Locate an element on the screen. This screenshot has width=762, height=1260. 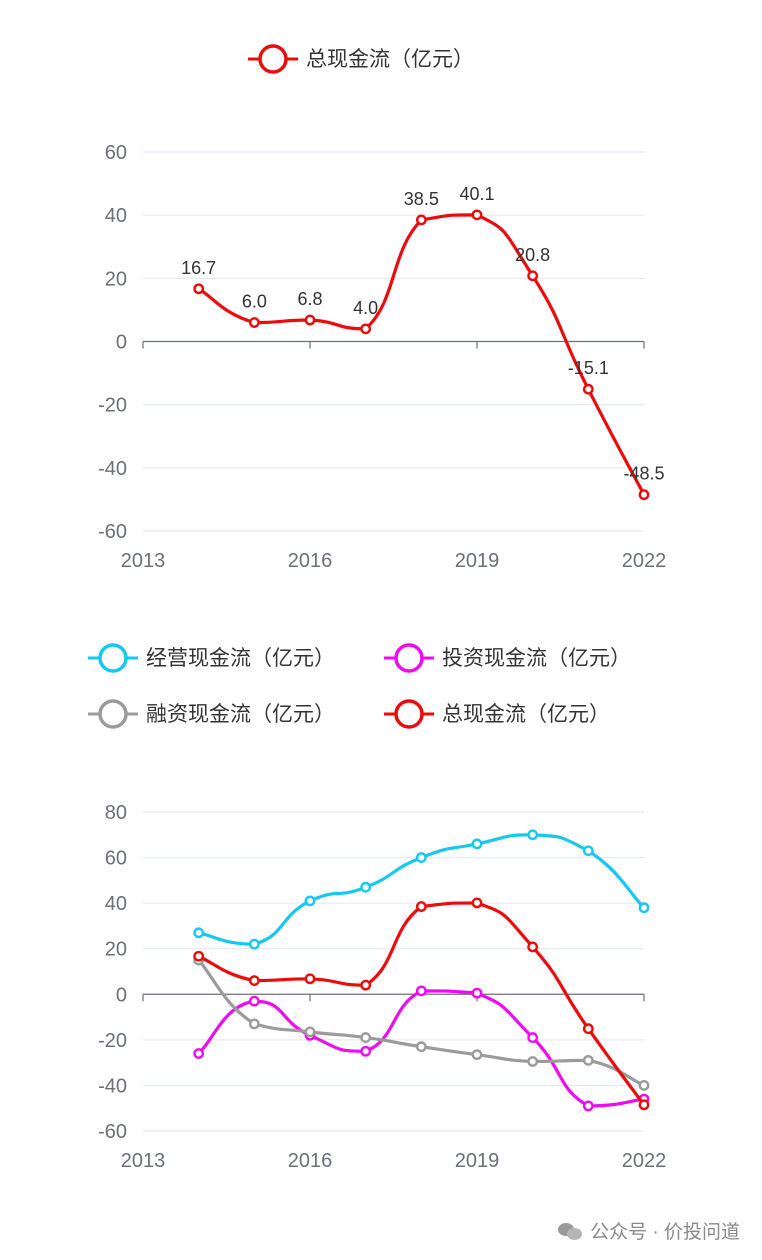
legend-item-3: 总现金流（亿元） is located at coordinates (497, 714).